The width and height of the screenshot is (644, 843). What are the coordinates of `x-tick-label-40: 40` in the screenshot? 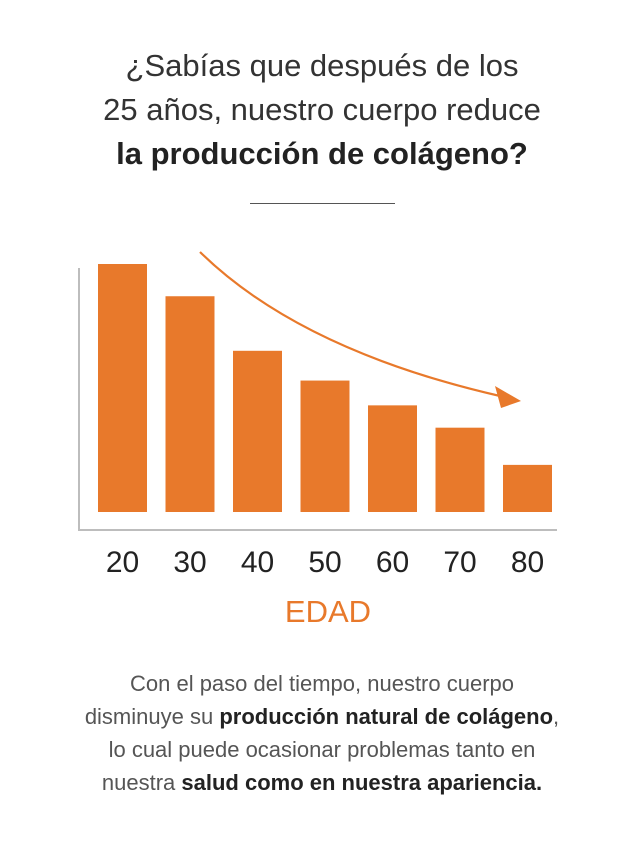 It's located at (257, 562).